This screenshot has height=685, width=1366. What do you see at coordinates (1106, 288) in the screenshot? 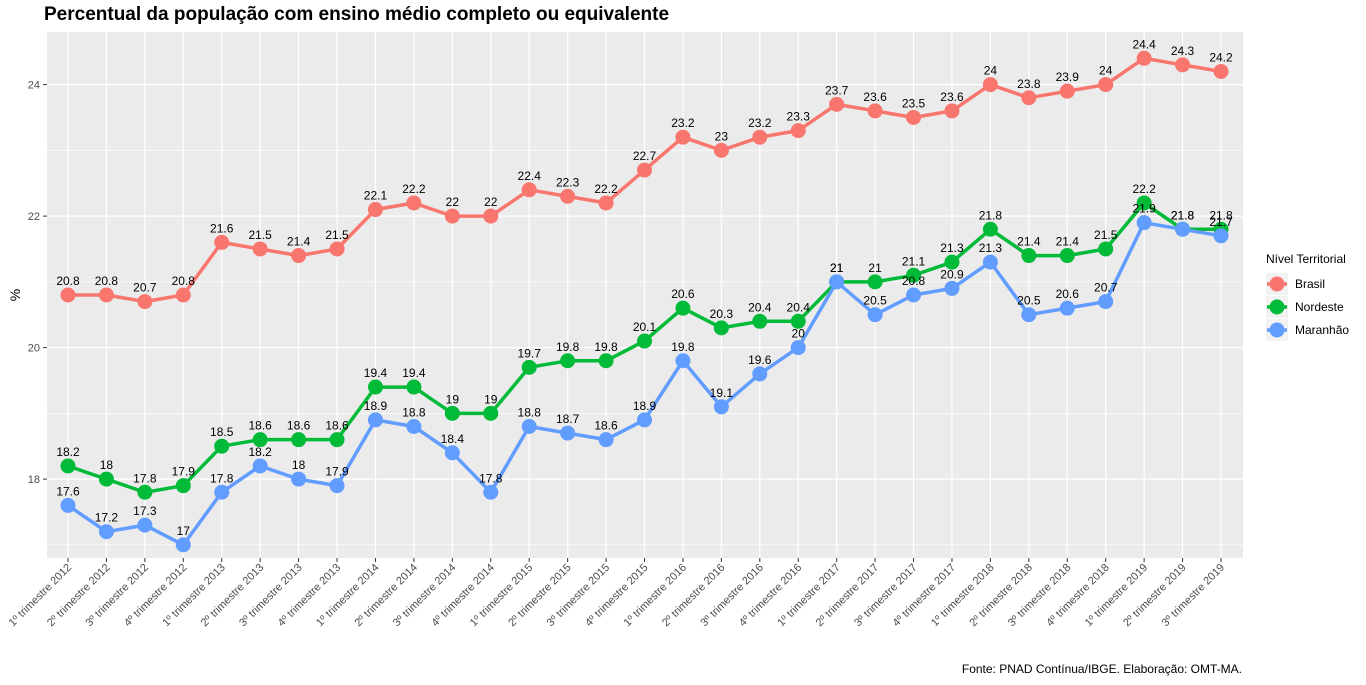
I see `data-label: 20.7` at bounding box center [1106, 288].